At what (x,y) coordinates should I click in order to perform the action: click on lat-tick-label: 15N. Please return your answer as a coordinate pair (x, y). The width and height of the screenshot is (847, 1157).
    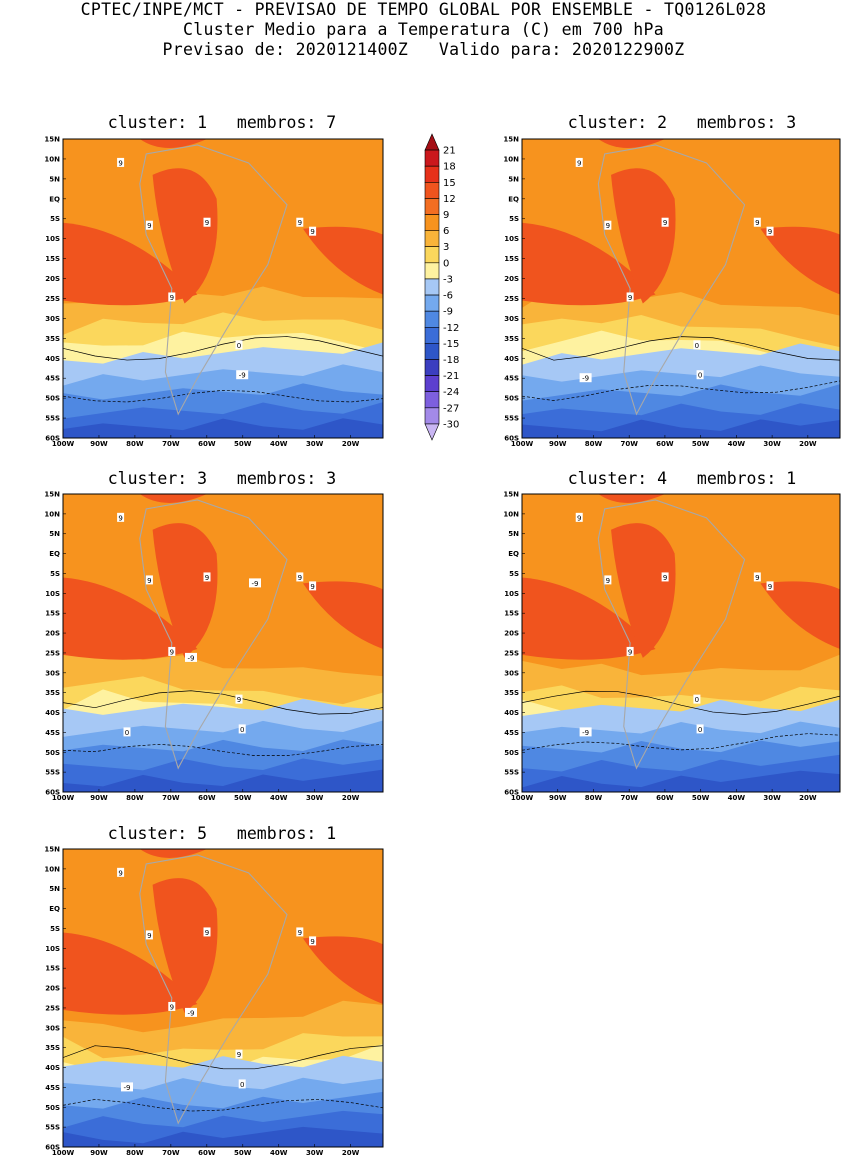
    Looking at the image, I should click on (511, 140).